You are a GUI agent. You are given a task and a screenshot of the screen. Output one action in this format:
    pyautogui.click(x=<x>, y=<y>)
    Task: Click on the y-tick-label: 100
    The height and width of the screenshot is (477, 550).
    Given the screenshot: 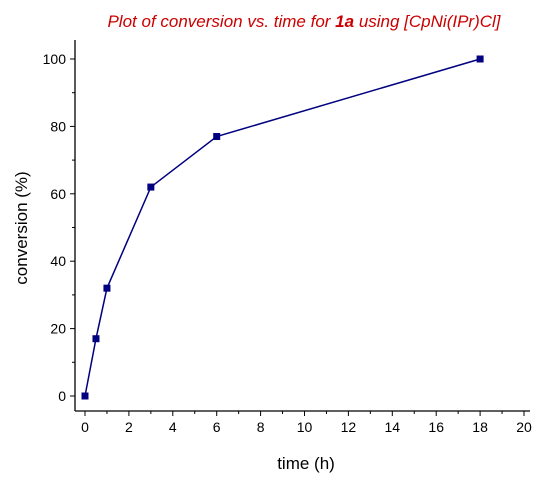 What is the action you would take?
    pyautogui.click(x=55, y=59)
    